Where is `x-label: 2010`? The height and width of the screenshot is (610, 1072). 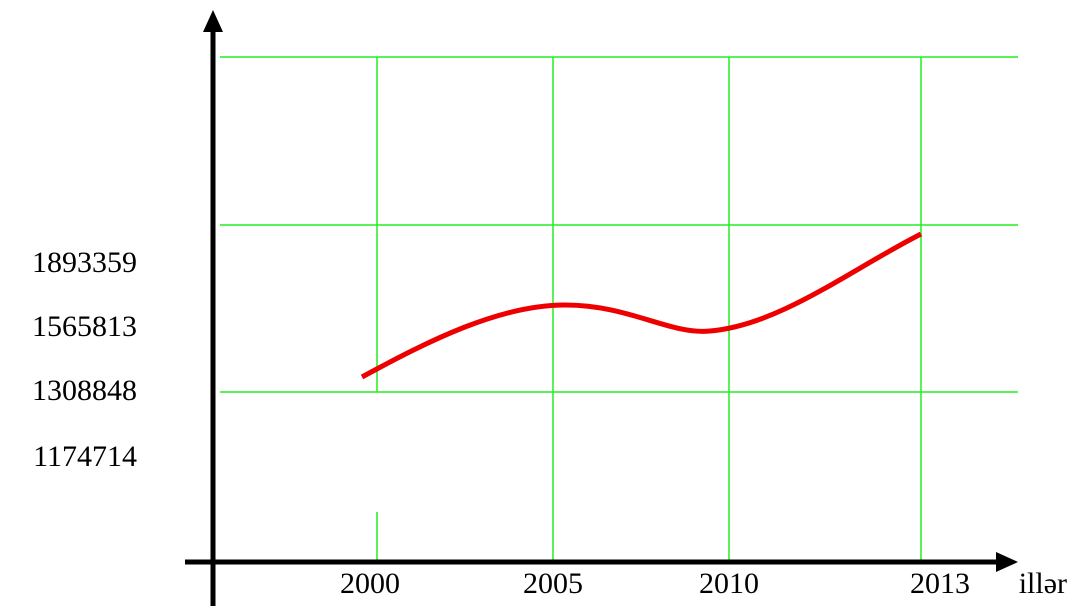
x-label: 2010 is located at coordinates (729, 583).